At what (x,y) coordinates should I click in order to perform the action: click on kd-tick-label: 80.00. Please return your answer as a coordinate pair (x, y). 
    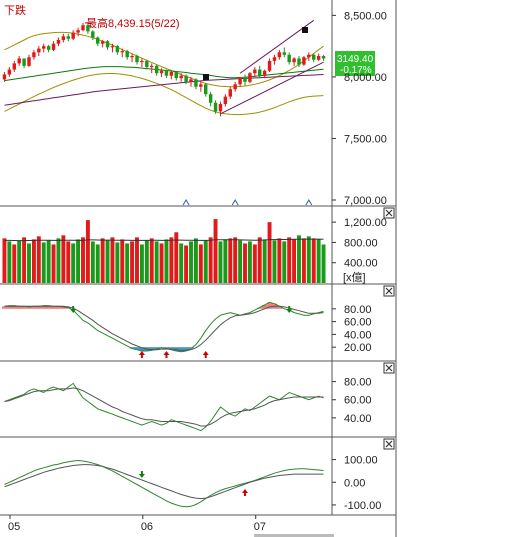
    Looking at the image, I should click on (358, 310).